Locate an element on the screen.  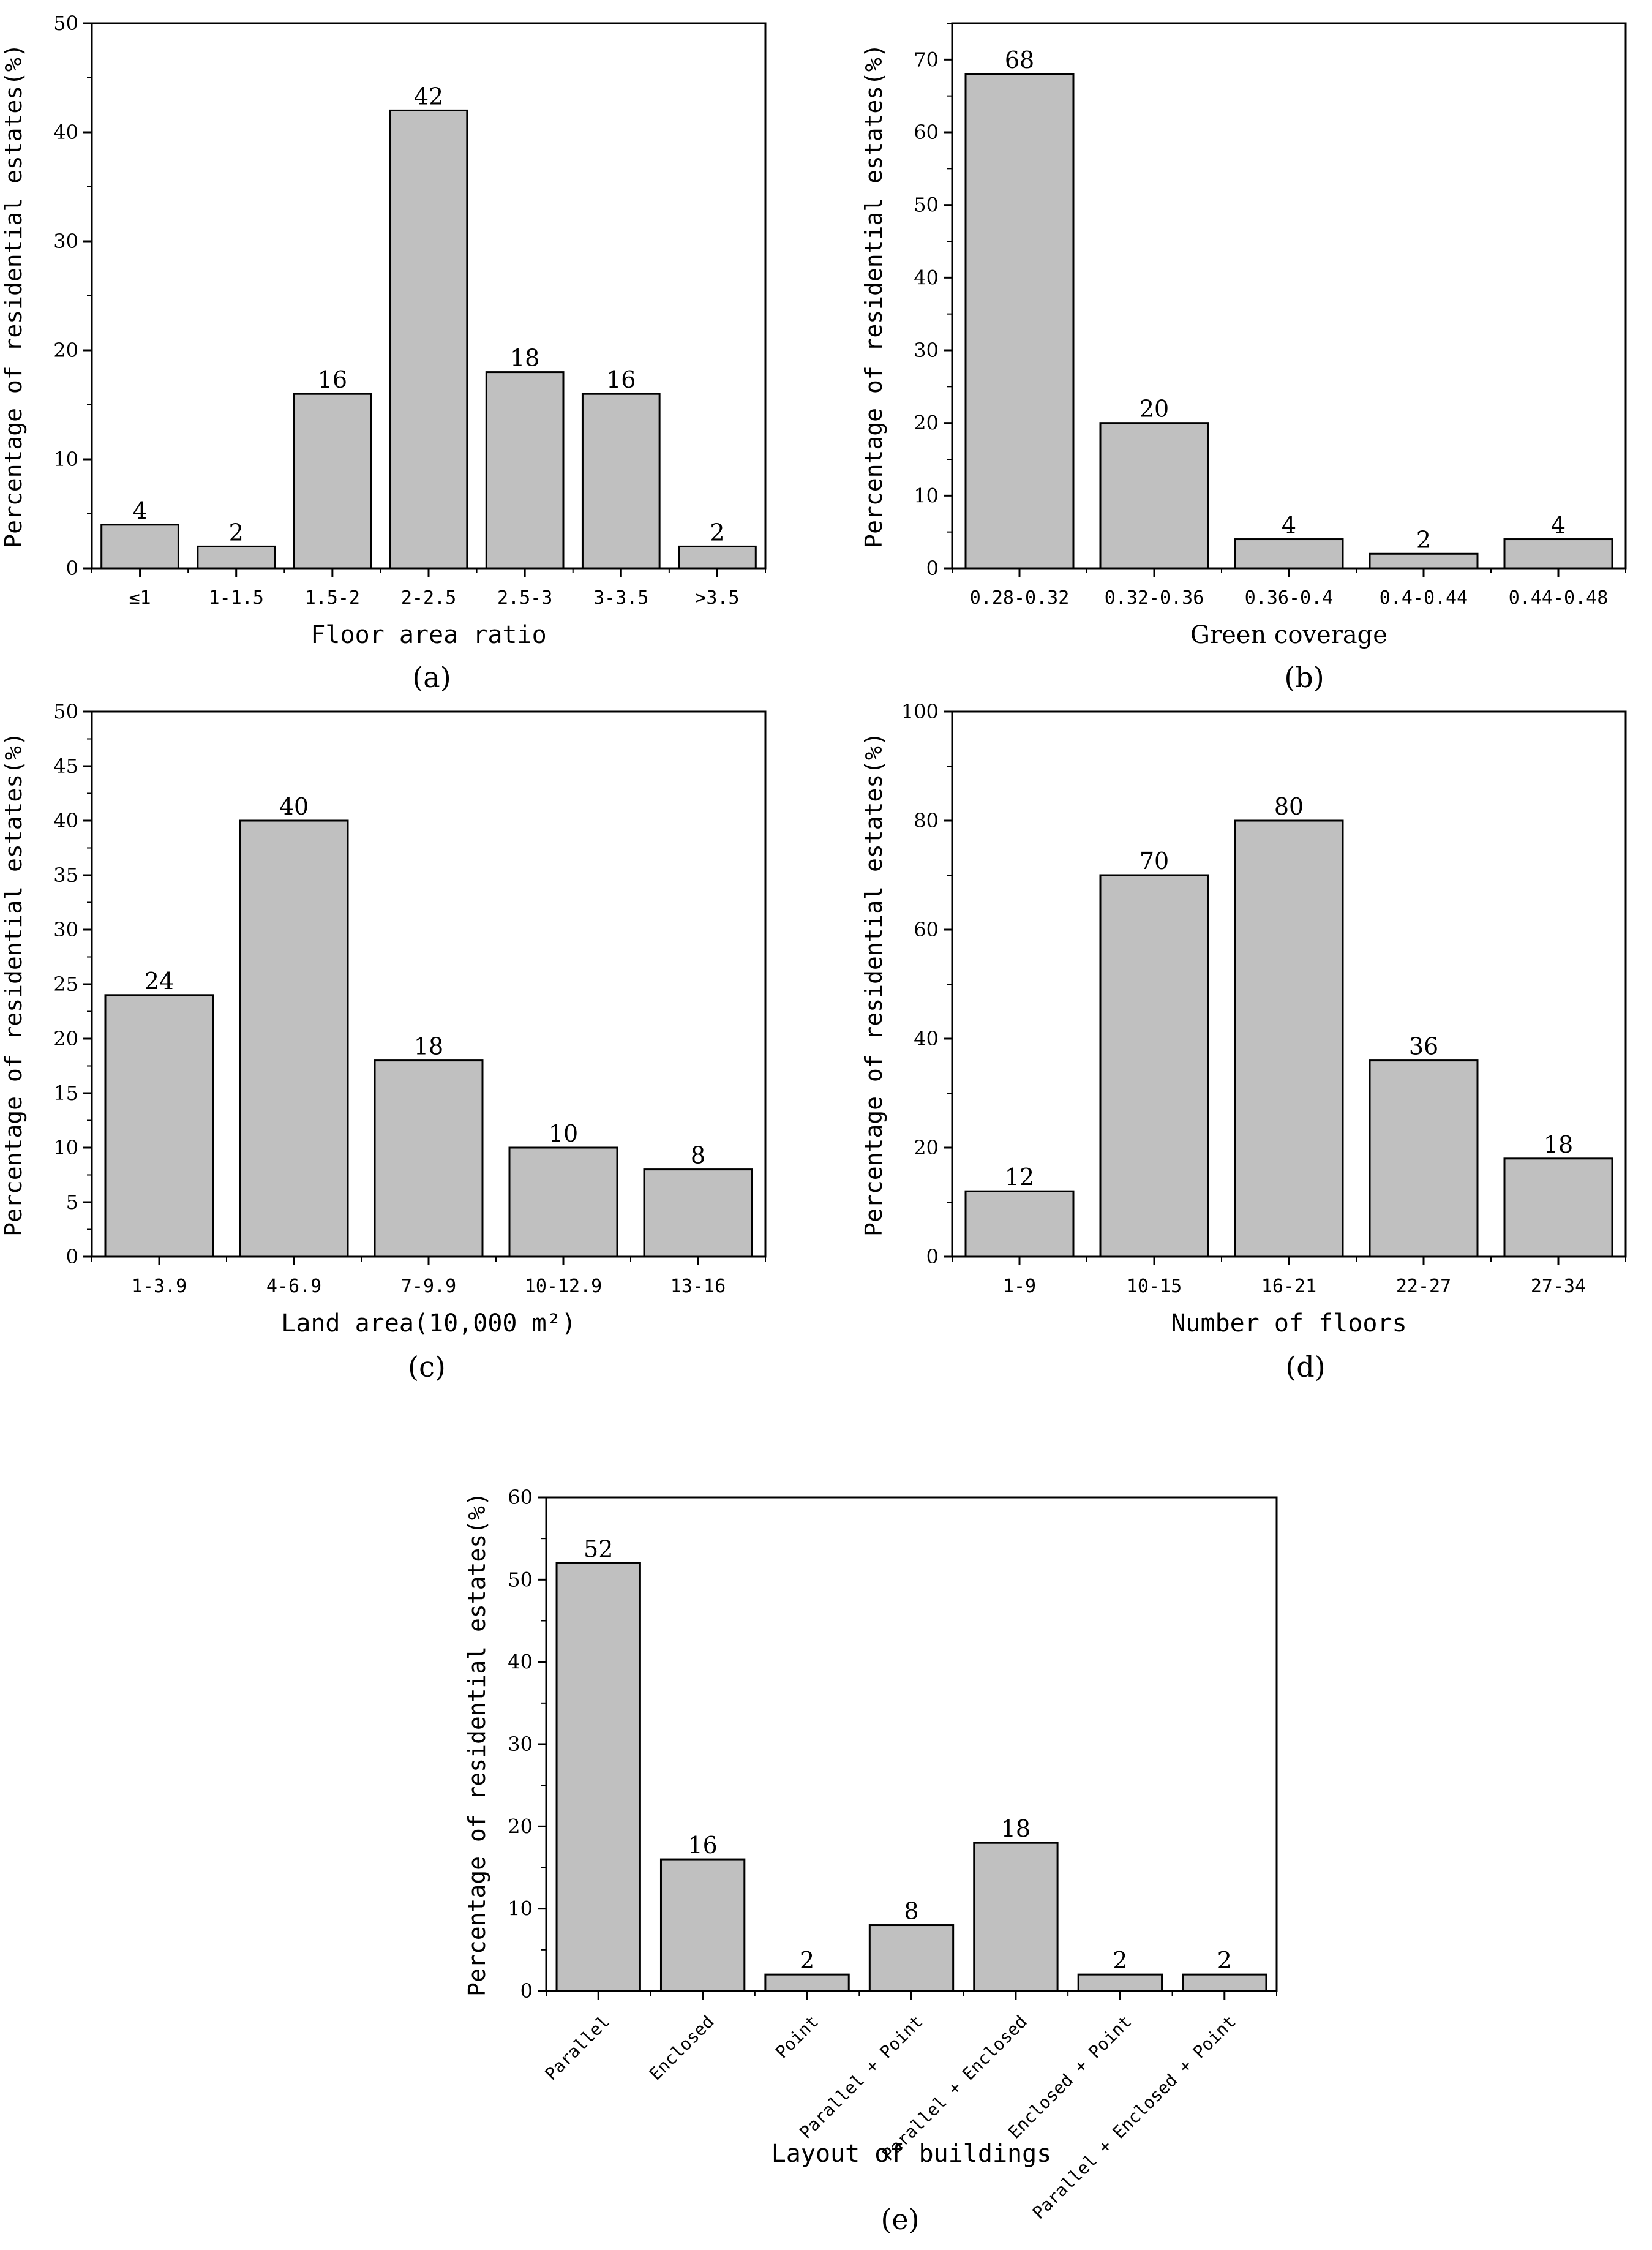
x-tick-label: 13-16 is located at coordinates (698, 1286).